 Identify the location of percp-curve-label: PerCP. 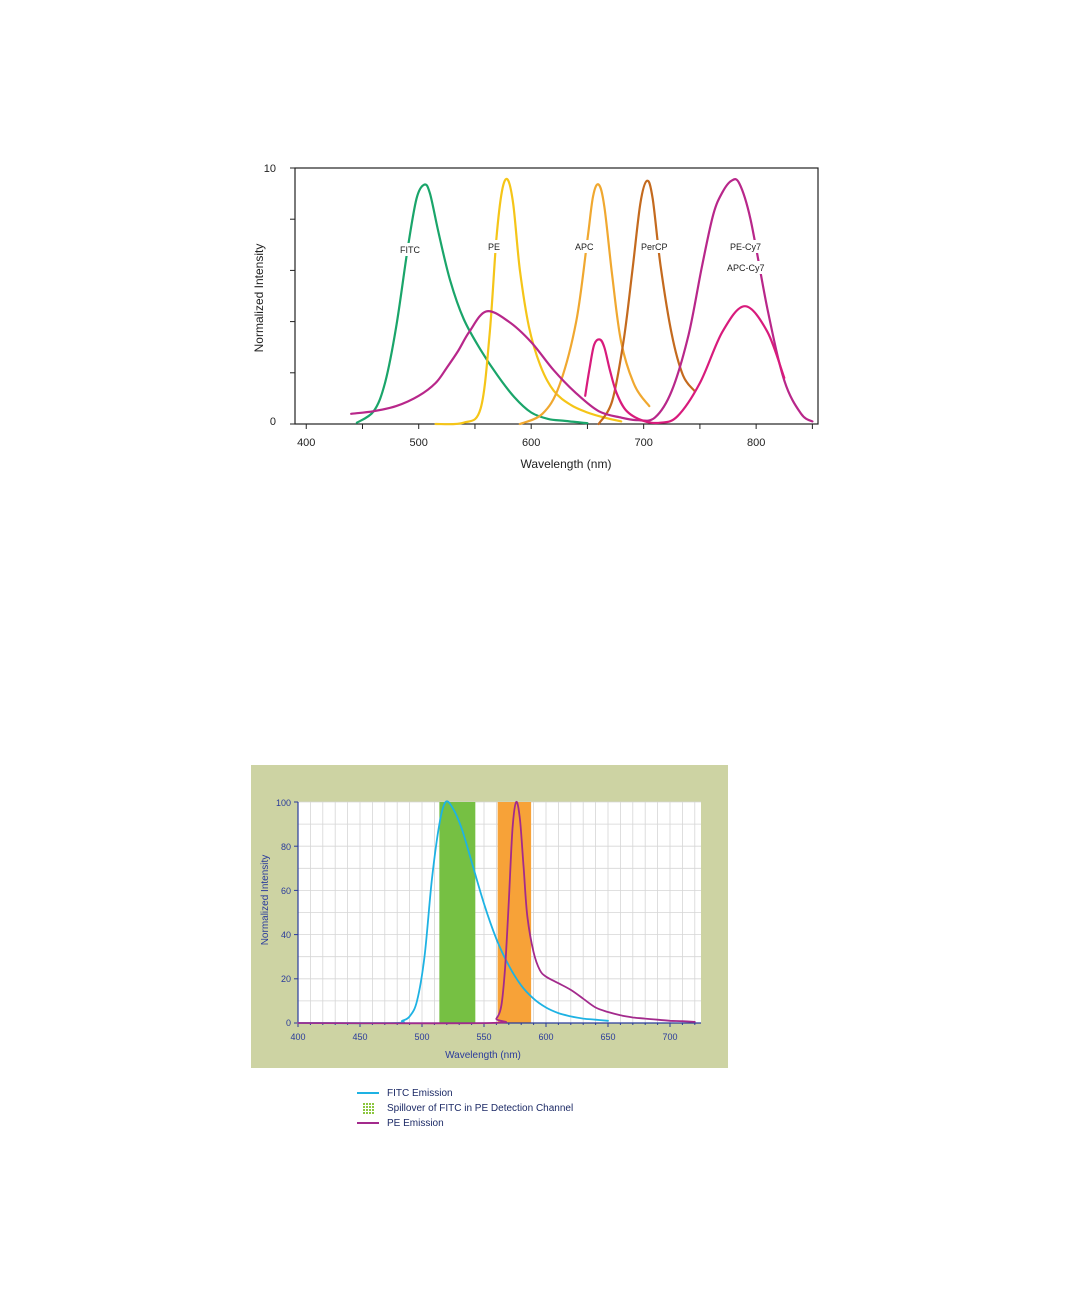
(654, 247).